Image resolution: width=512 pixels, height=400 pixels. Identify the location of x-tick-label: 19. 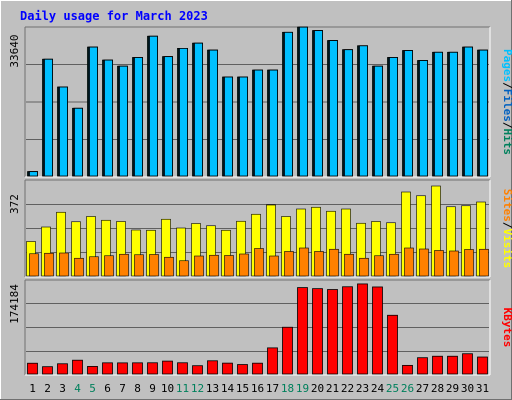
(302, 388).